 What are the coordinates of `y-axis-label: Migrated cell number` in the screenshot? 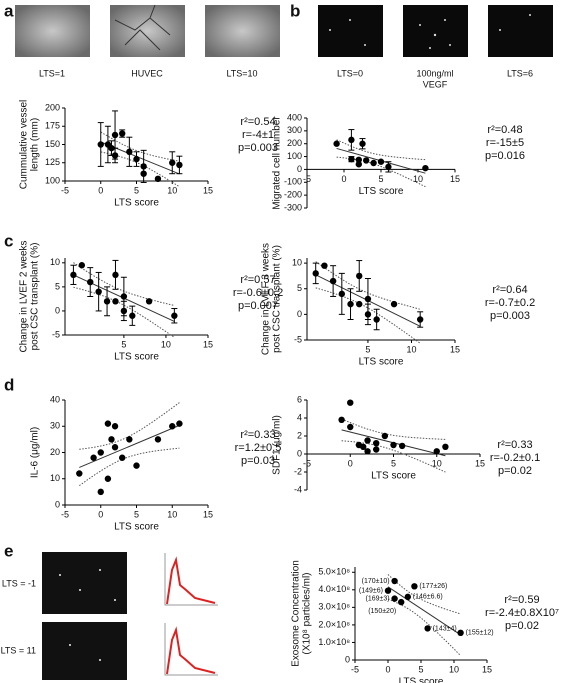 It's located at (277, 163).